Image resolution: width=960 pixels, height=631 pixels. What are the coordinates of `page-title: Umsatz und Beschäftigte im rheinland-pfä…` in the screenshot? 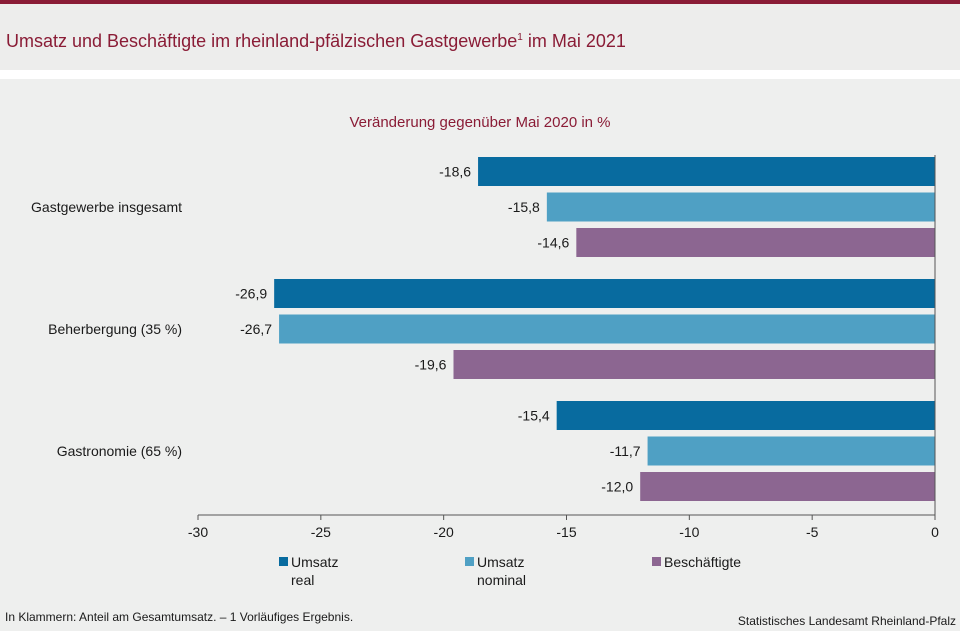 It's located at (316, 41).